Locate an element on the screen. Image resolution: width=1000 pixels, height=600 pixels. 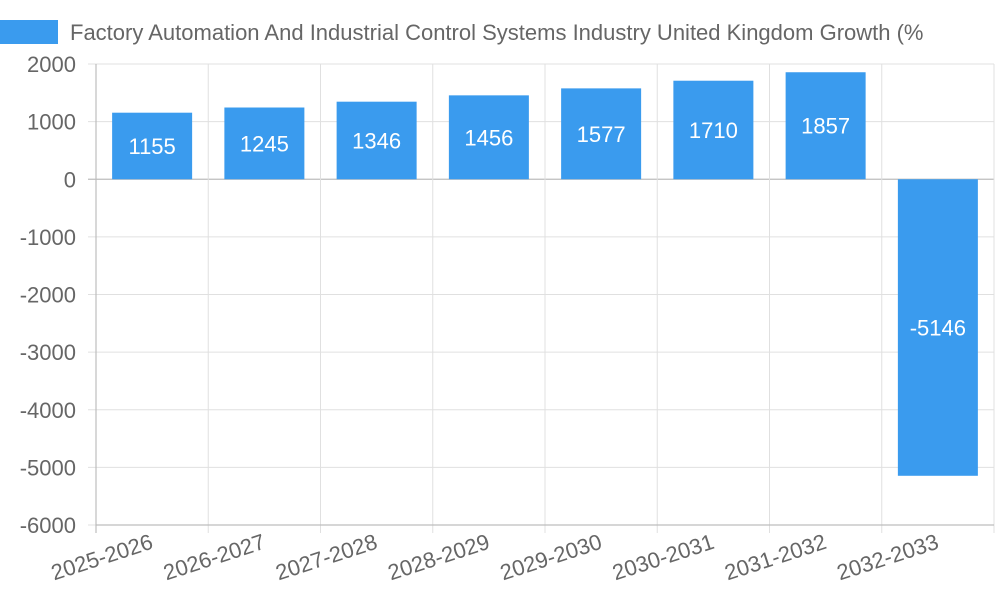
bar-value-label: 1245 is located at coordinates (264, 143).